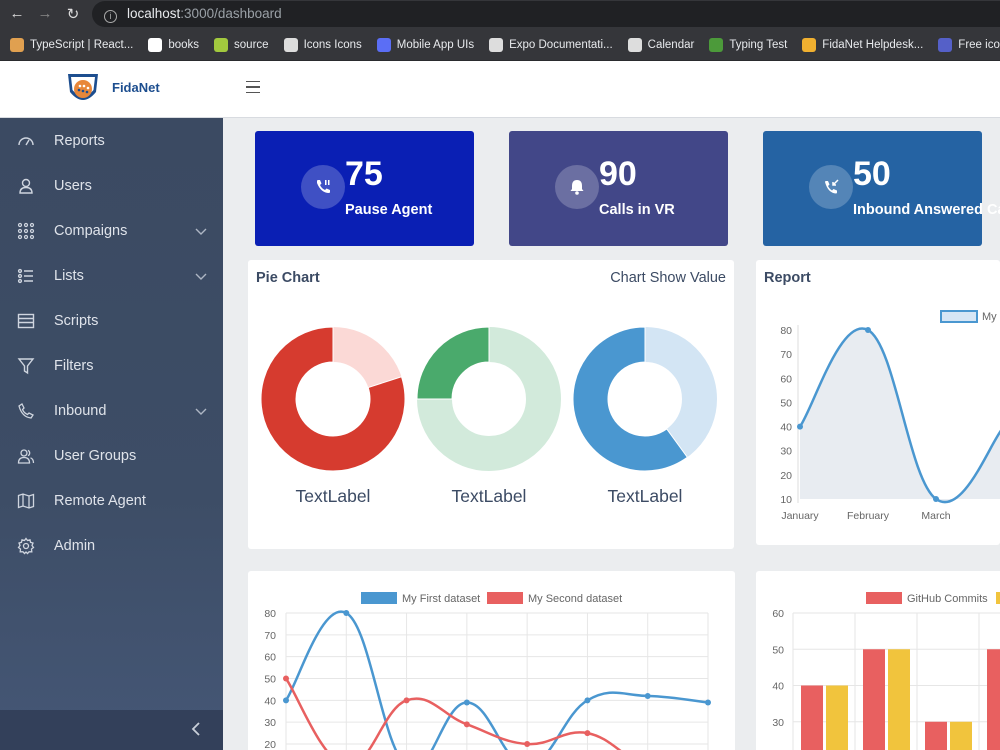 Image resolution: width=1000 pixels, height=750 pixels. What do you see at coordinates (778, 723) in the screenshot?
I see `y-tick-label: 30` at bounding box center [778, 723].